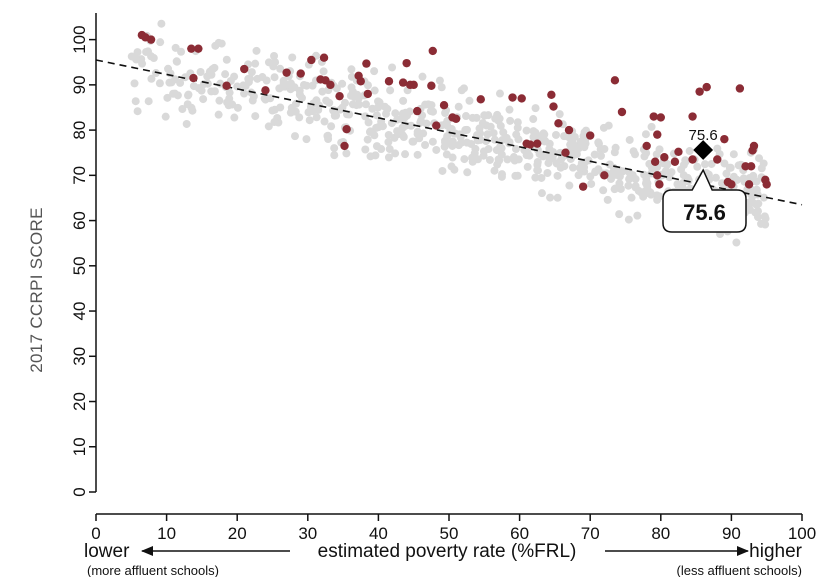  What do you see at coordinates (79, 220) in the screenshot?
I see `y-tick-label: 60` at bounding box center [79, 220].